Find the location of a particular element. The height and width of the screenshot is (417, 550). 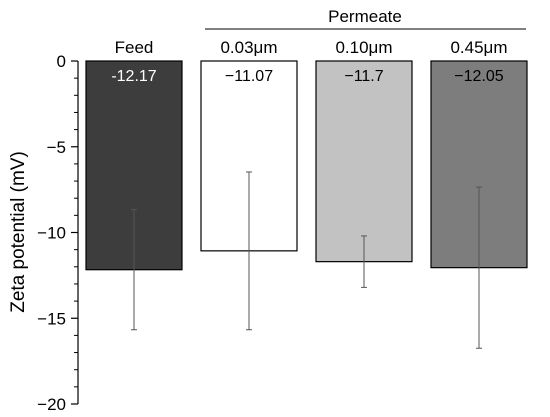

y-tick-label: −20 is located at coordinates (51, 404).